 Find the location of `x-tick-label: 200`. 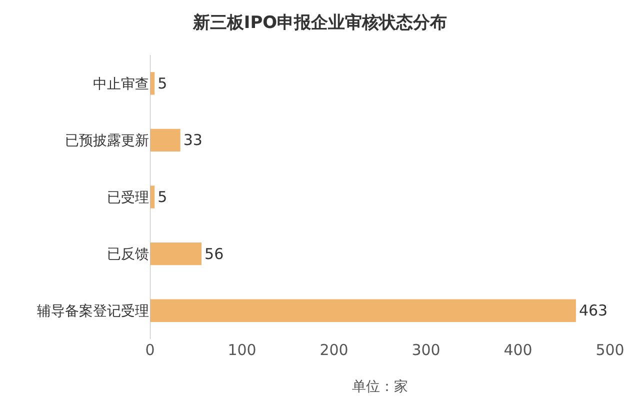

x-tick-label: 200 is located at coordinates (334, 350).